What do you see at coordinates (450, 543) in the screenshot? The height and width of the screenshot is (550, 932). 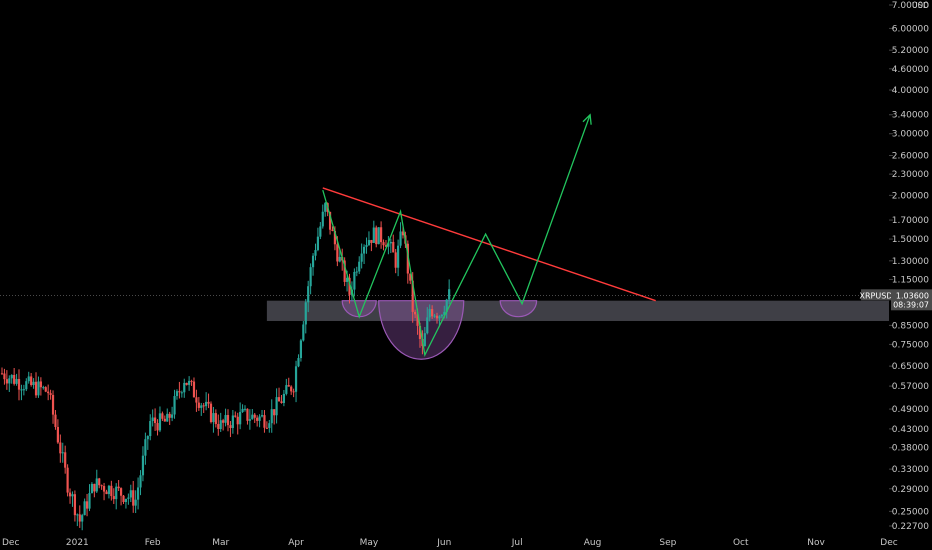 I see `time-axis: Dec 2021 Feb Mar Apr May Jun Jul Aug Sep Oct Nov Dec` at bounding box center [450, 543].